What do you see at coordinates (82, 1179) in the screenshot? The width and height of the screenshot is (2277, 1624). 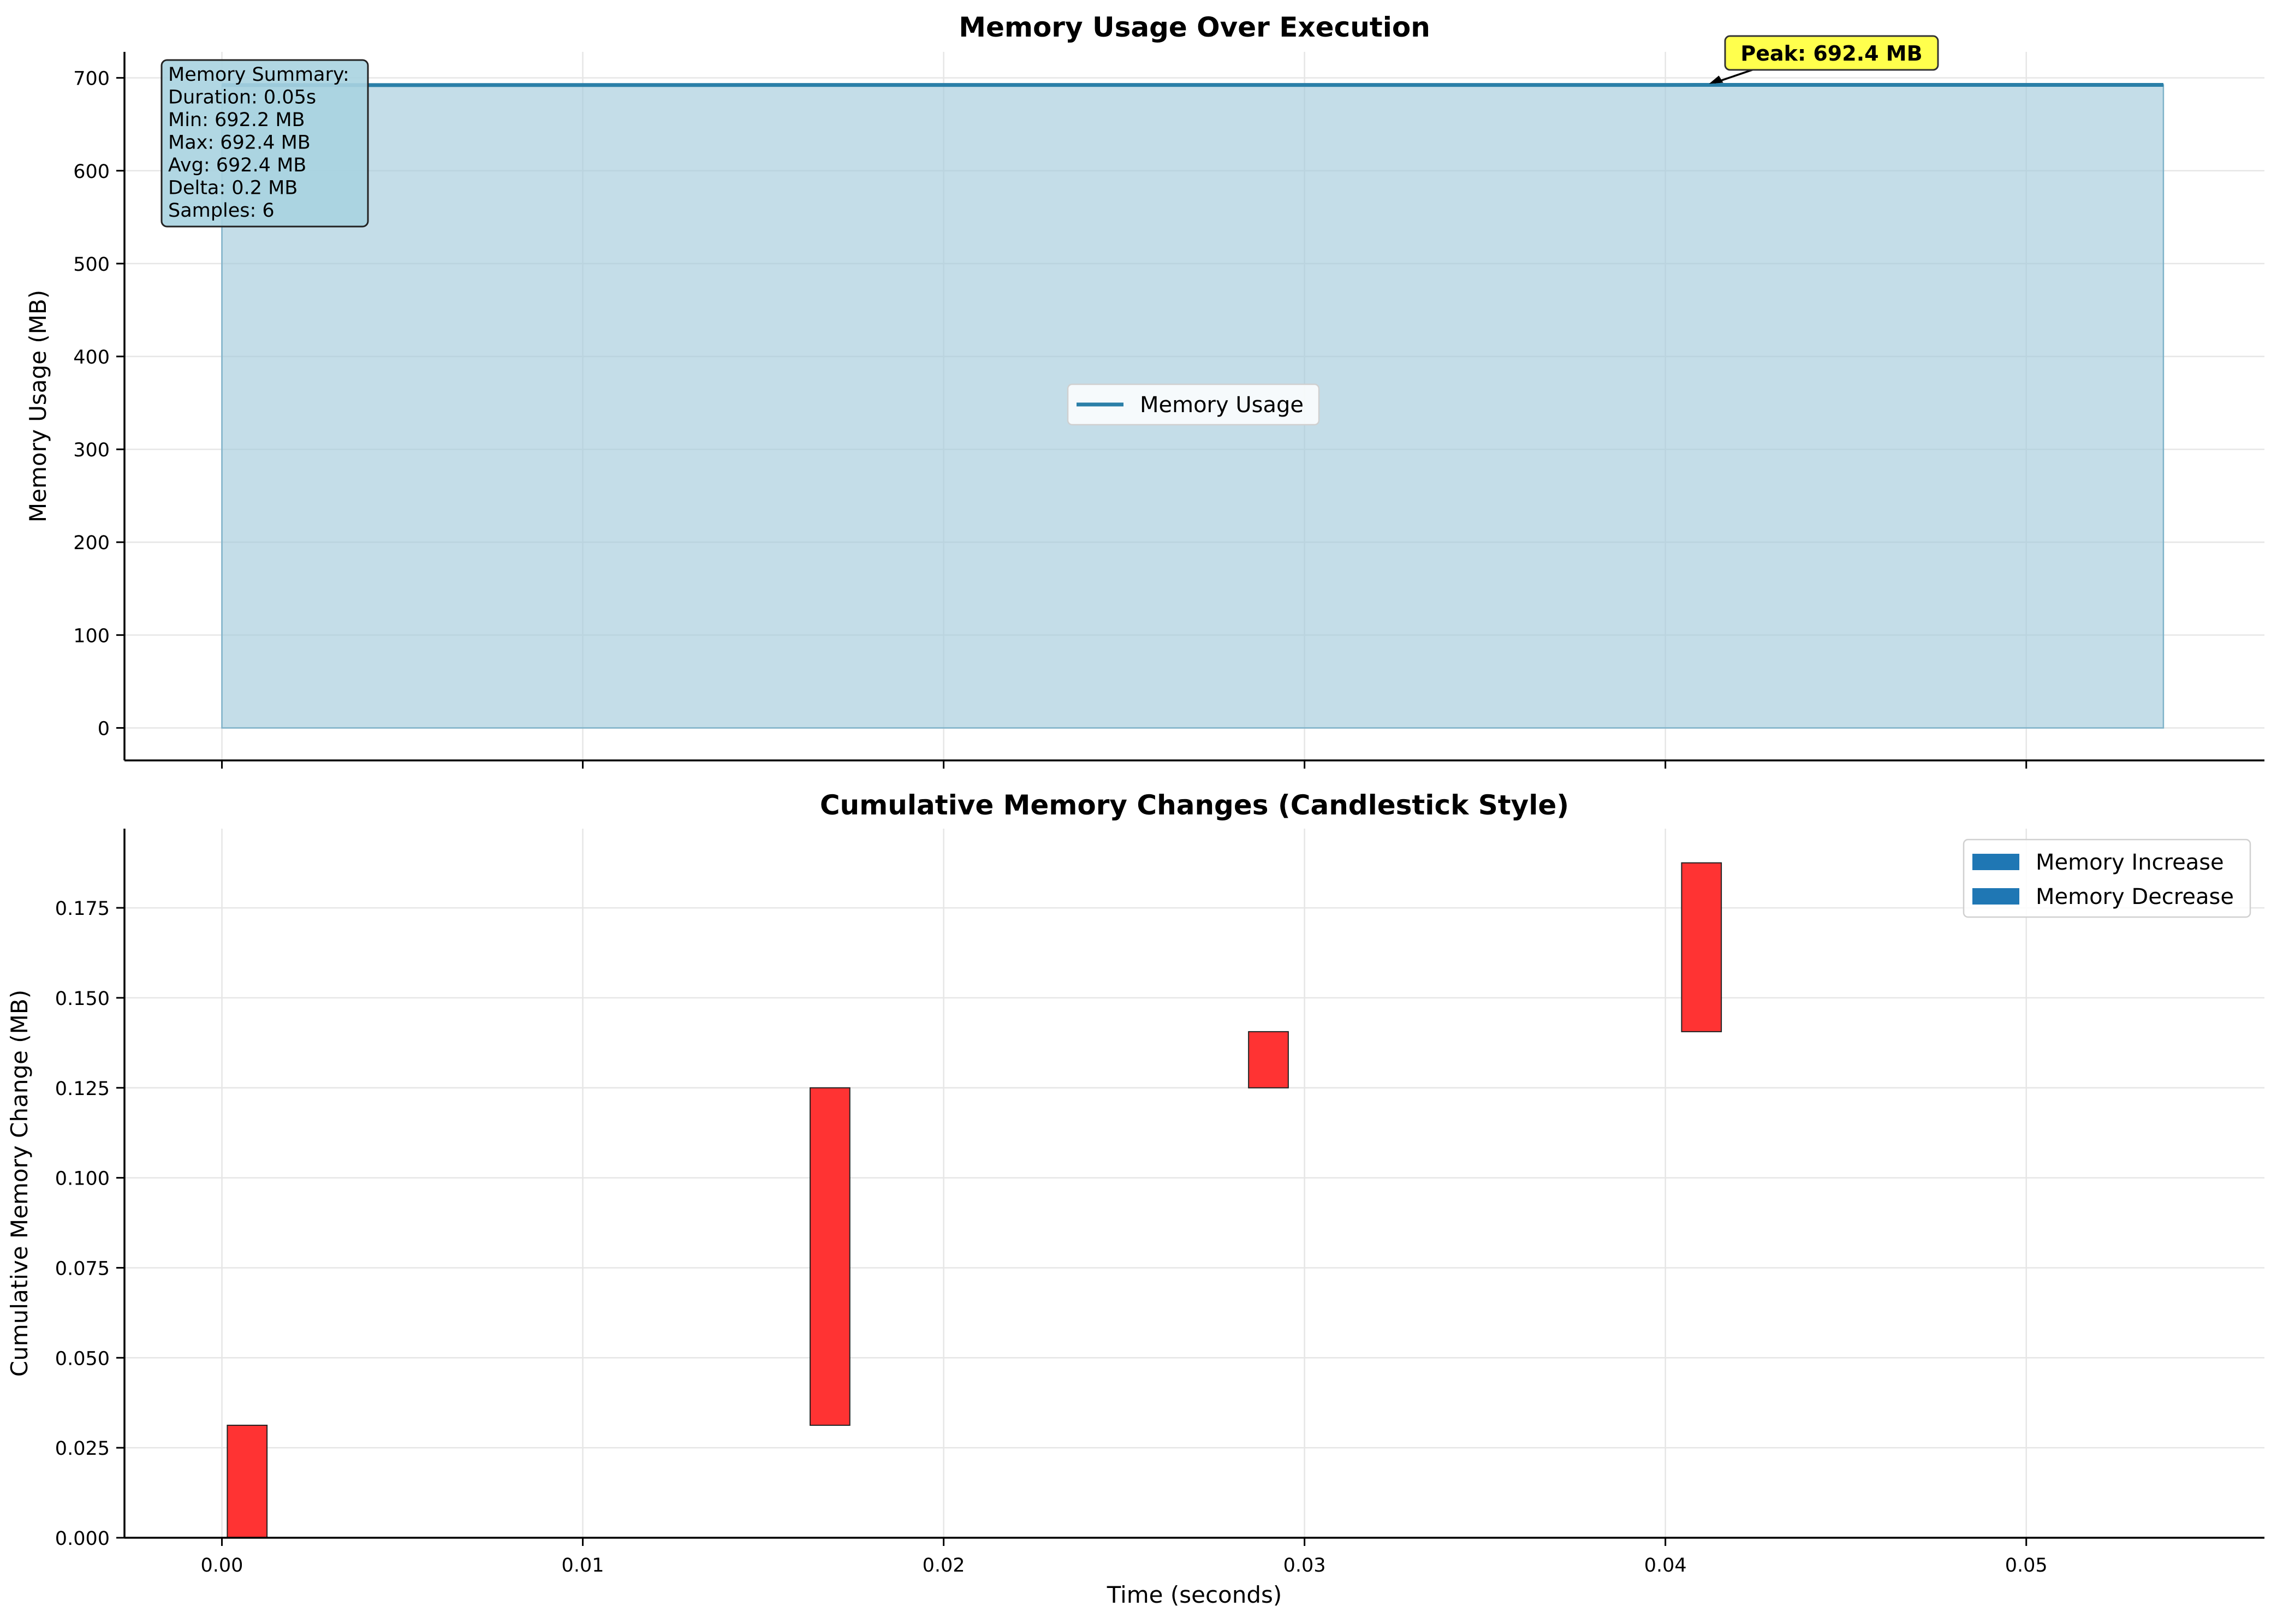 I see `y-tick-label: 0.100` at bounding box center [82, 1179].